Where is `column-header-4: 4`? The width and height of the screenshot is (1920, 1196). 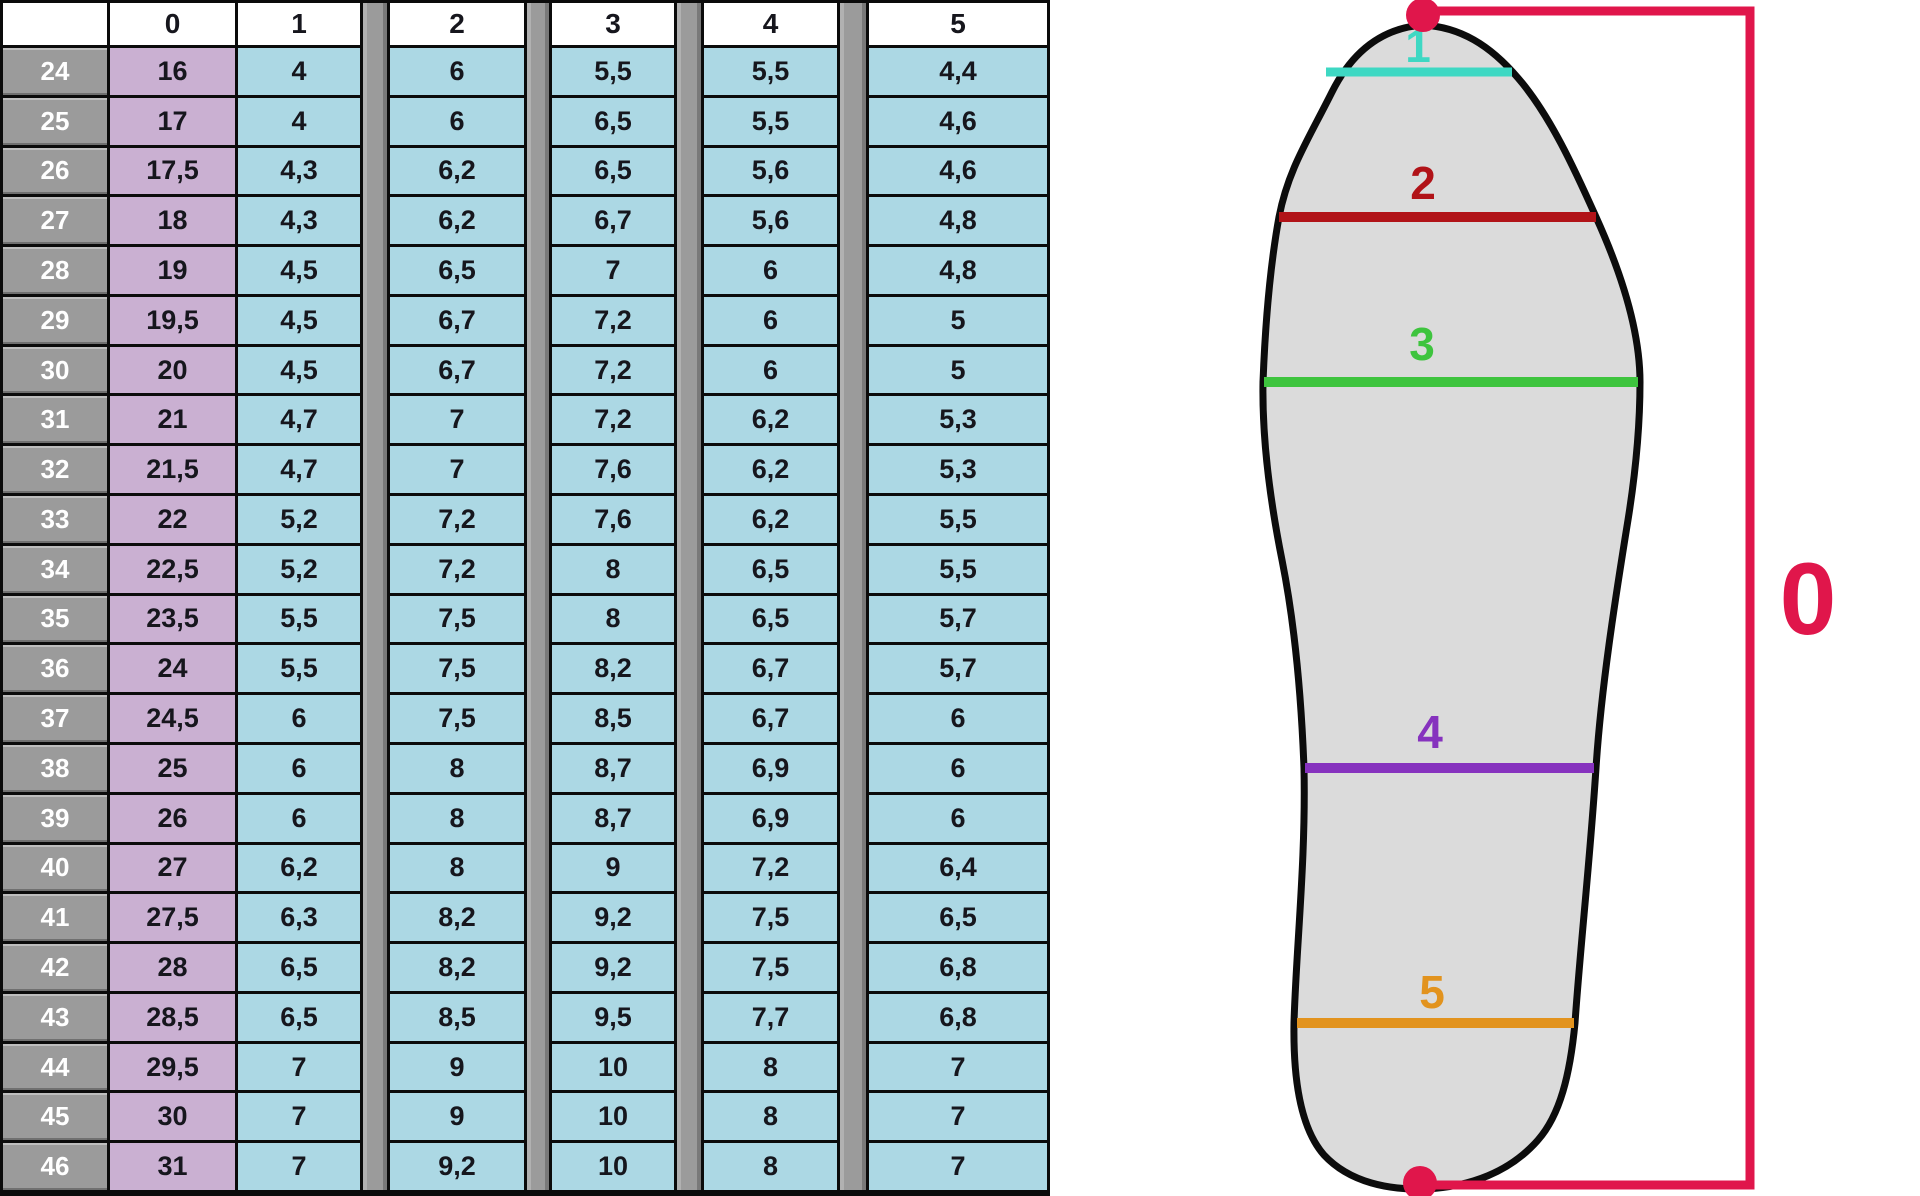 column-header-4: 4 is located at coordinates (770, 24).